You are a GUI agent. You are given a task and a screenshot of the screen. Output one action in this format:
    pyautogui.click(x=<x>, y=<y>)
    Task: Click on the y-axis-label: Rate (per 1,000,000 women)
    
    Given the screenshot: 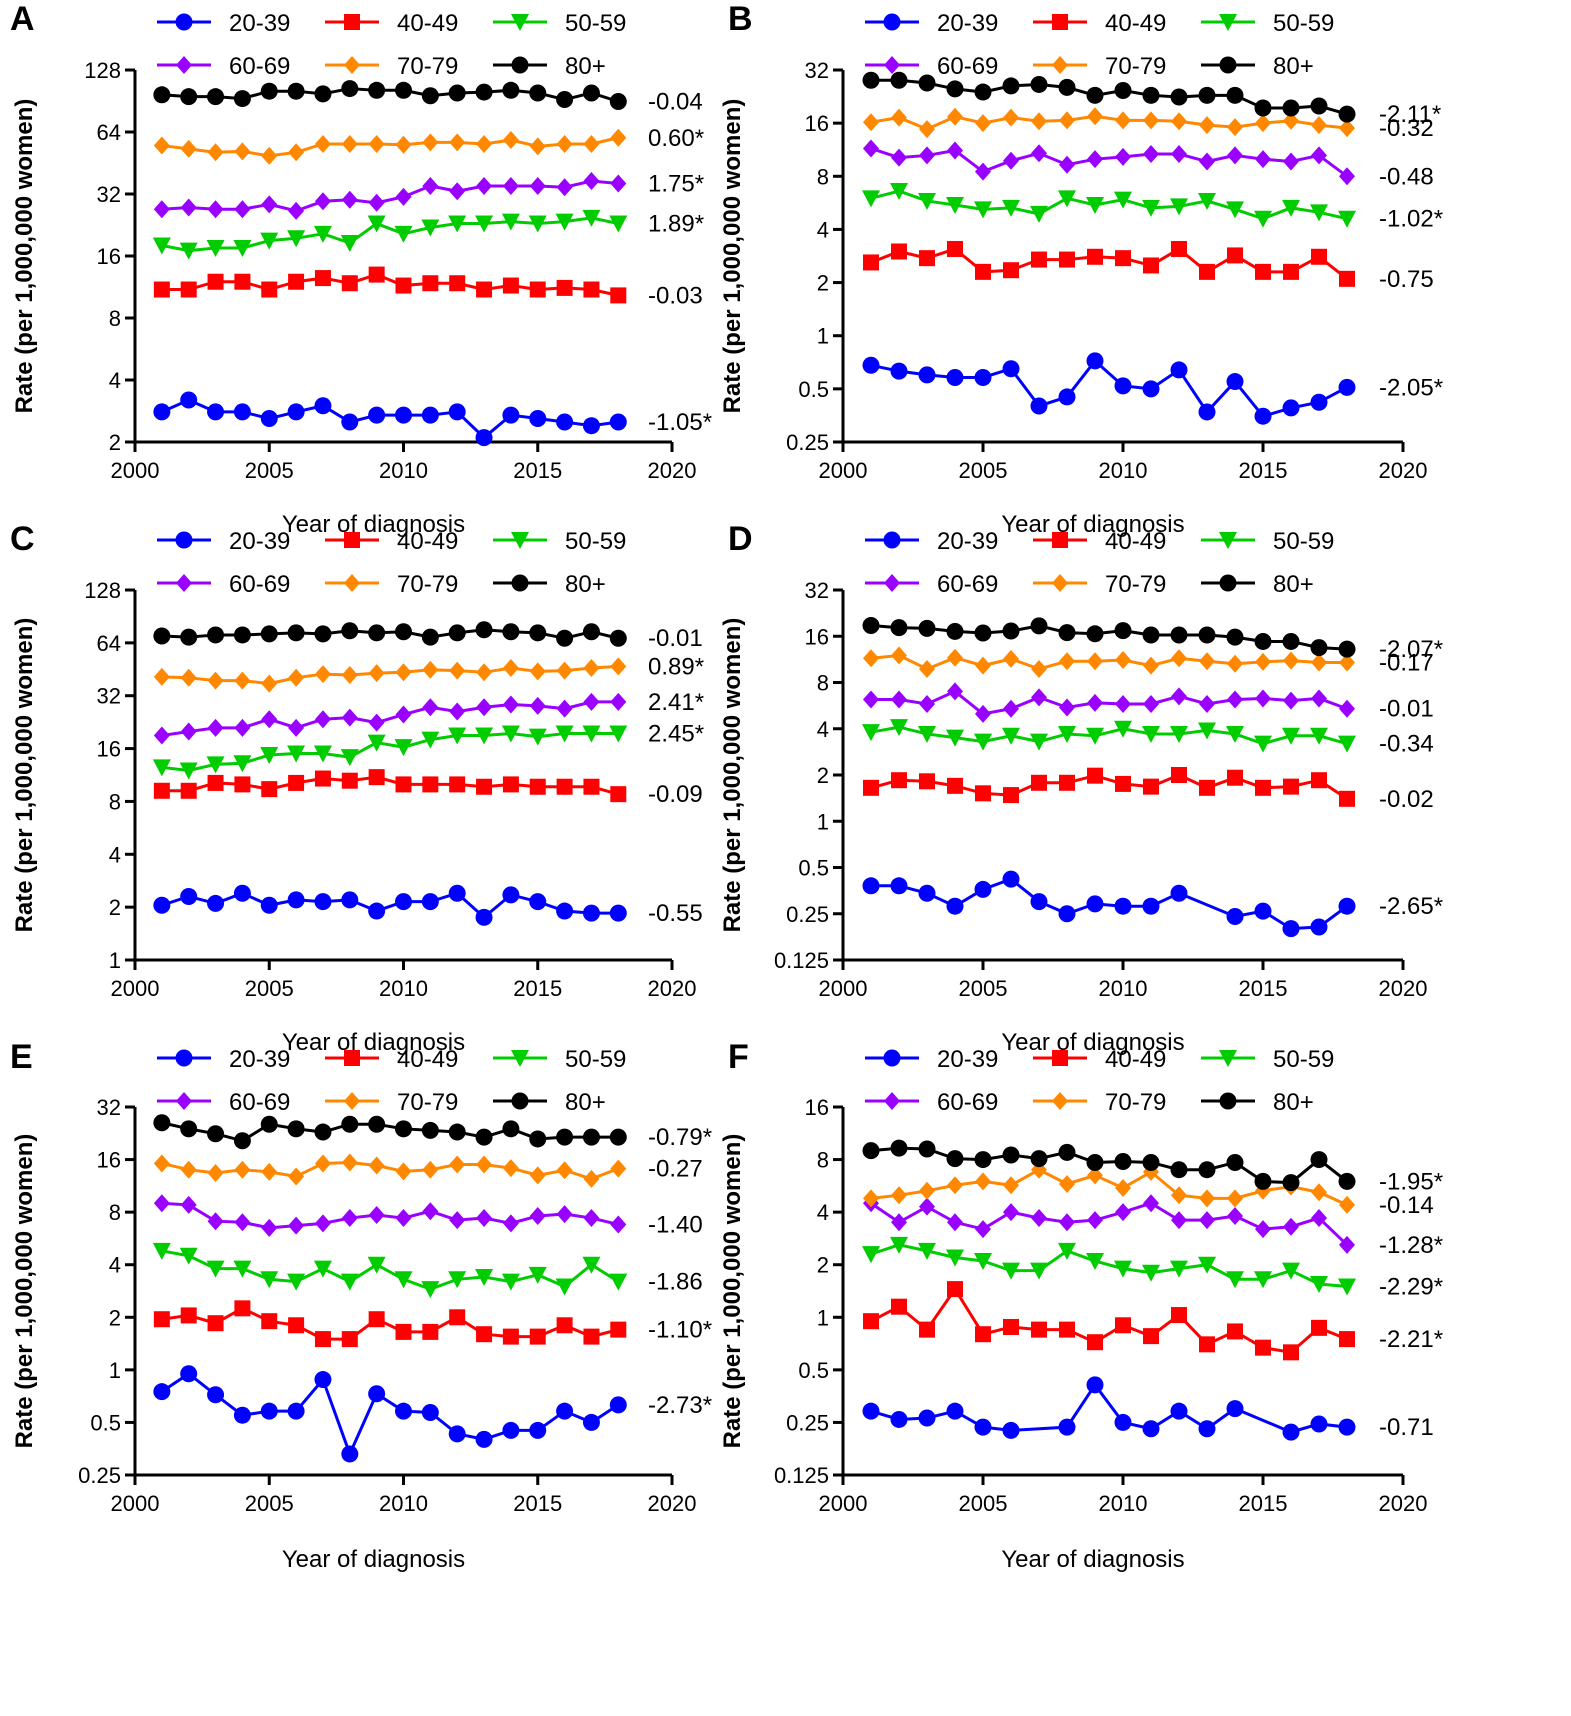 What is the action you would take?
    pyautogui.click(x=24, y=256)
    